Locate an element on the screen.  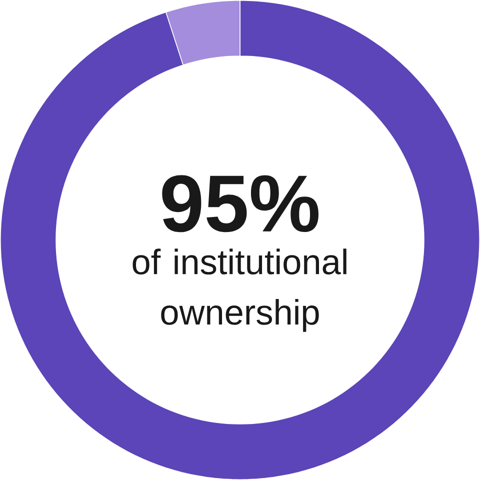
text: of institutional ownership is located at coordinates (239, 290).